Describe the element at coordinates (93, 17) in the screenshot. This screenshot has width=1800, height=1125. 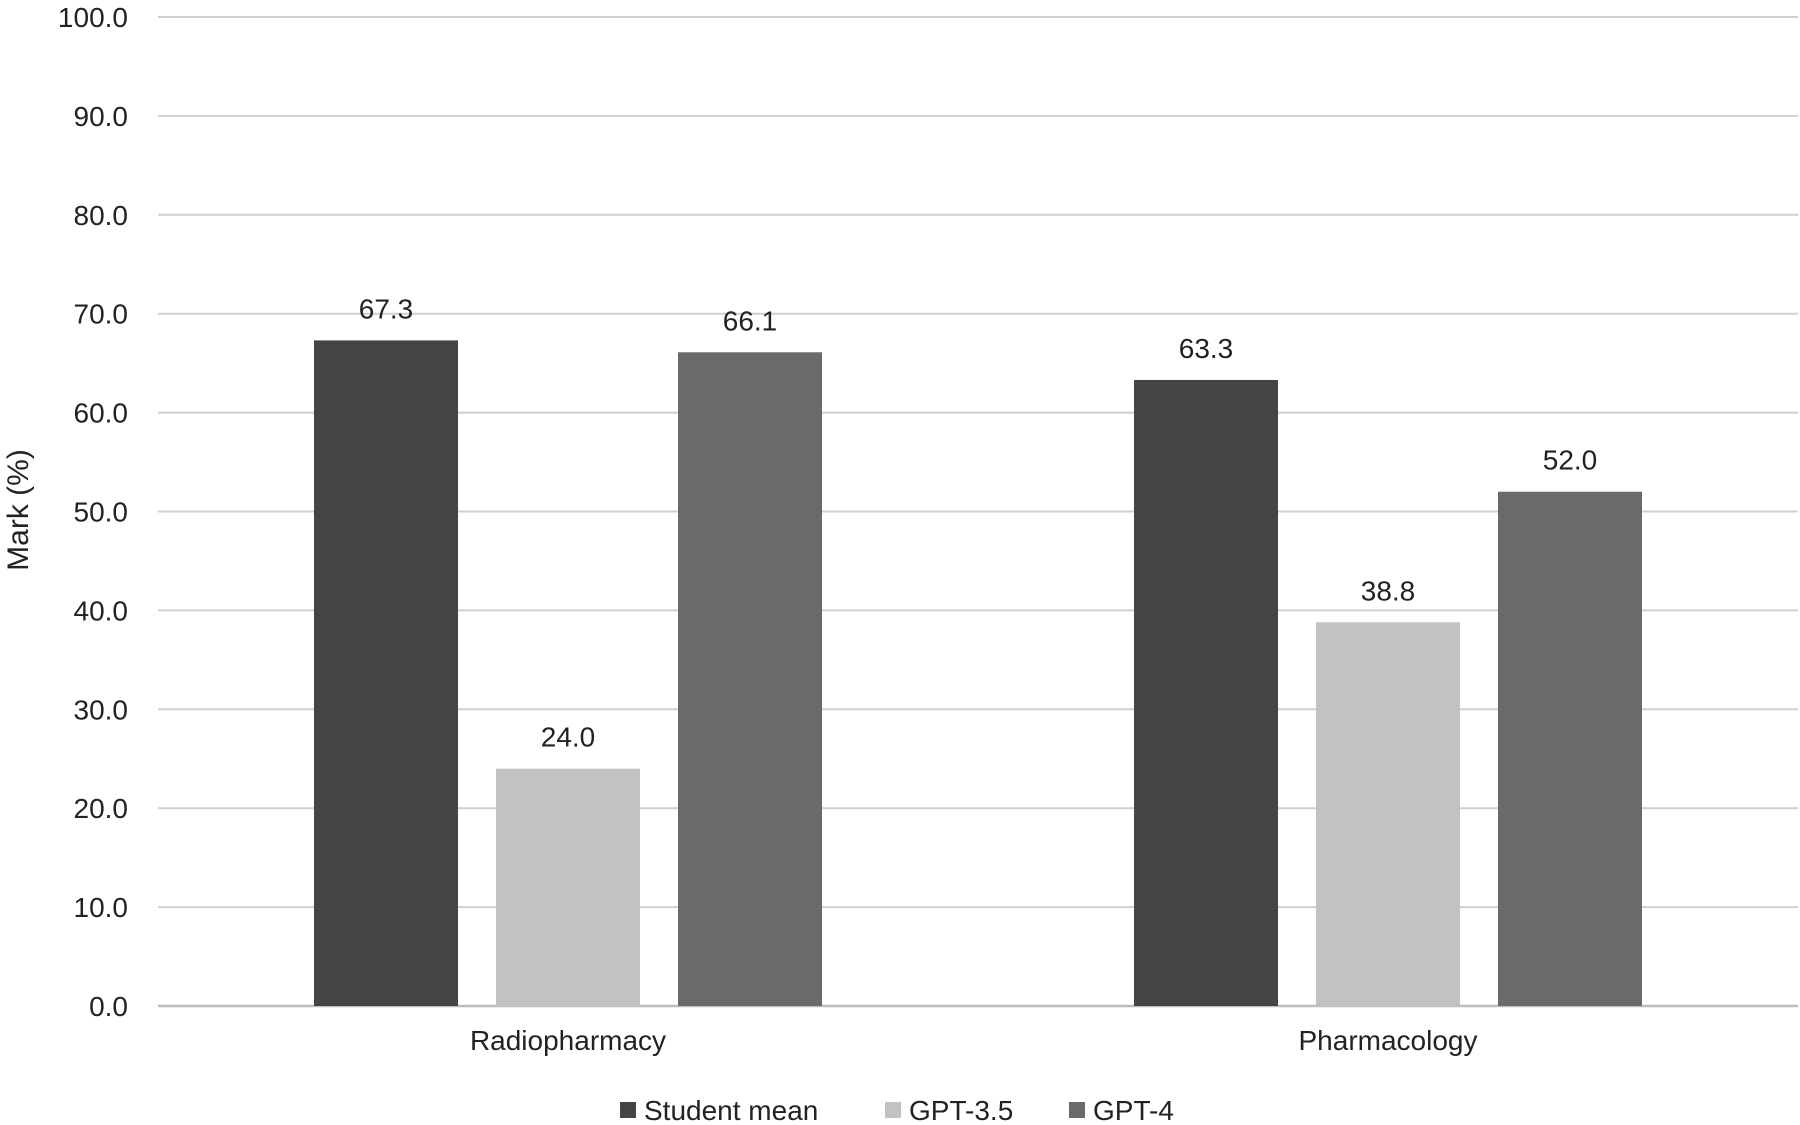
I see `y-tick-label: 100.0` at that location.